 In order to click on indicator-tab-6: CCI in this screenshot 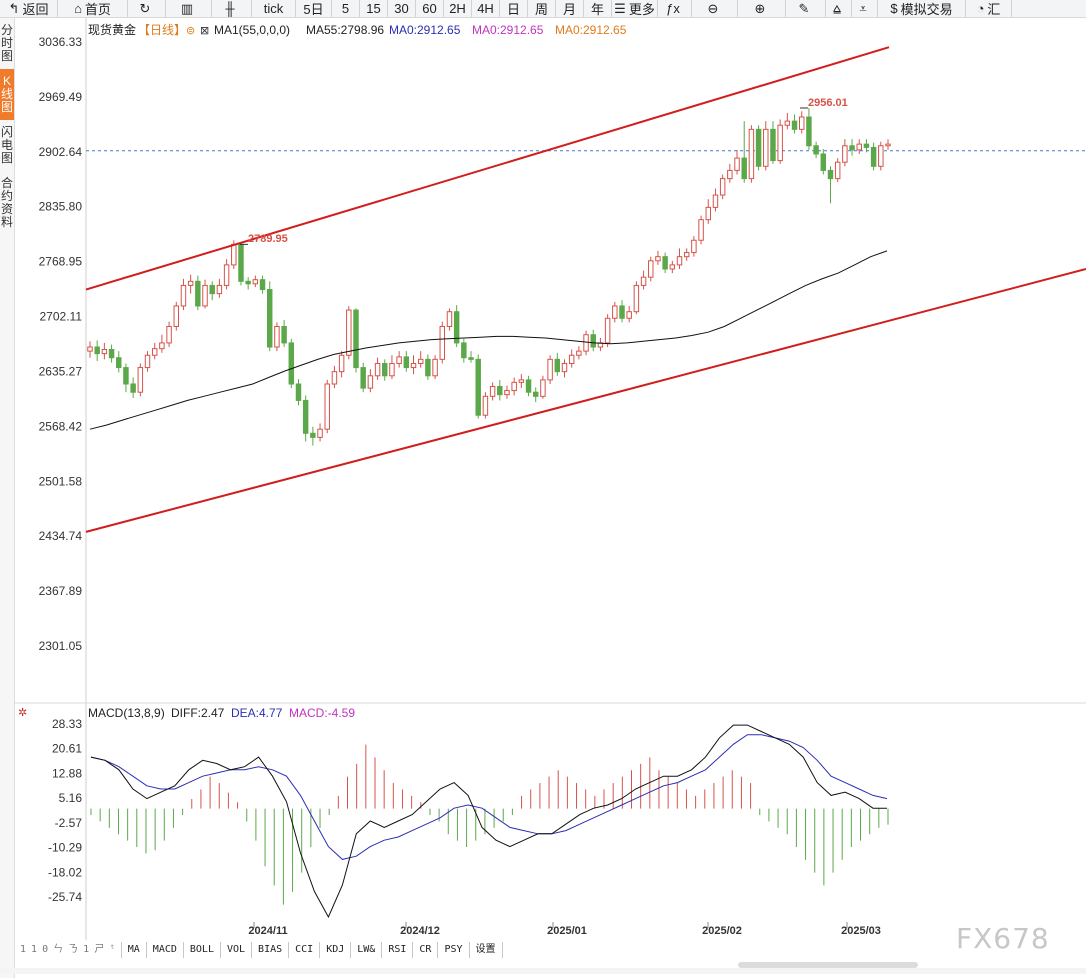, I will do `click(305, 949)`.